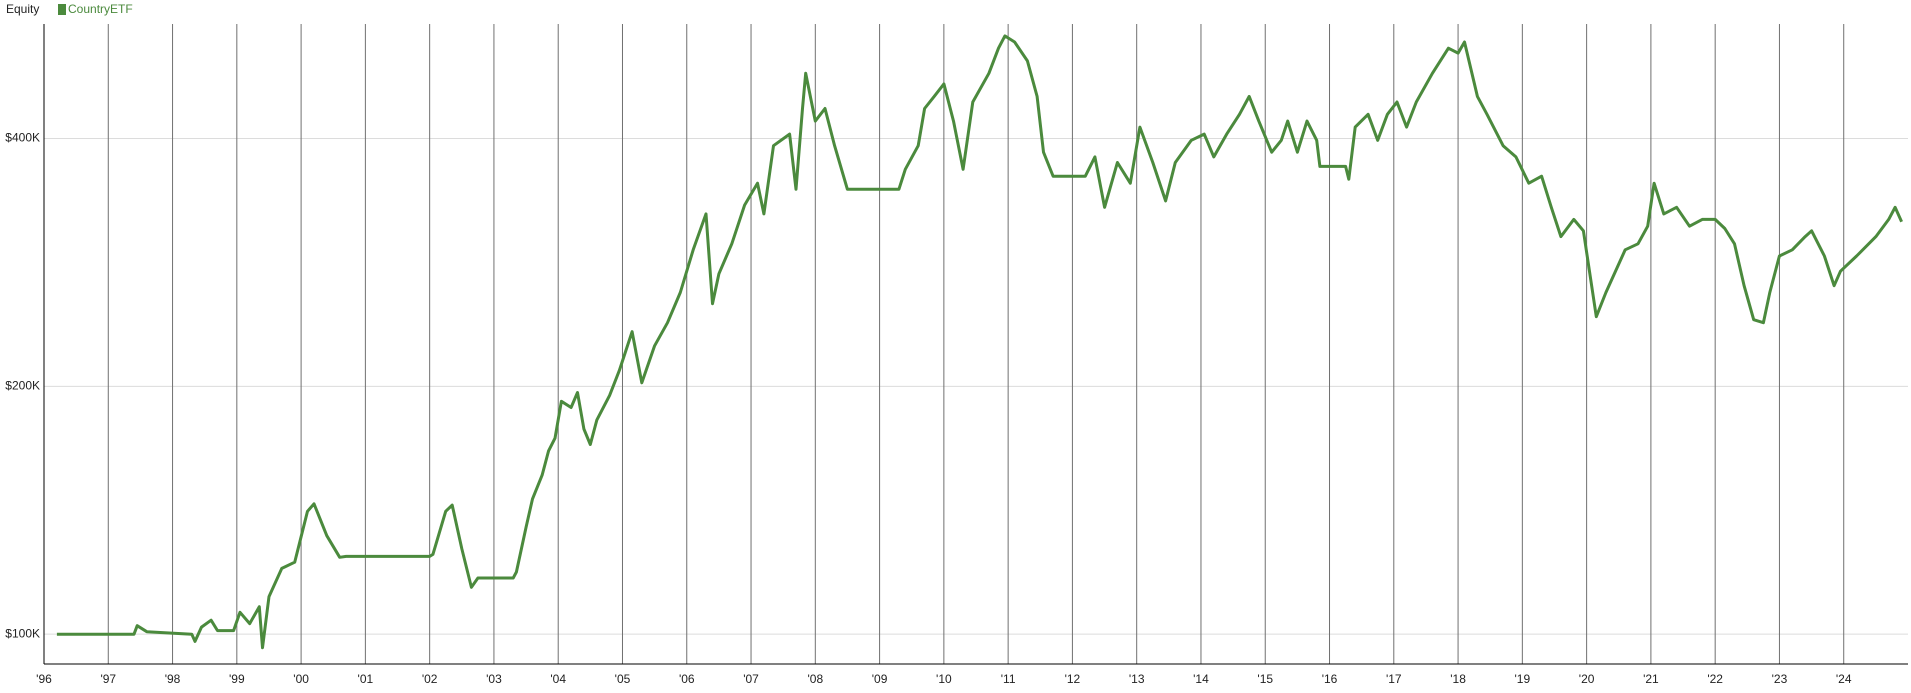  What do you see at coordinates (1394, 679) in the screenshot?
I see `x-tick-label: '17` at bounding box center [1394, 679].